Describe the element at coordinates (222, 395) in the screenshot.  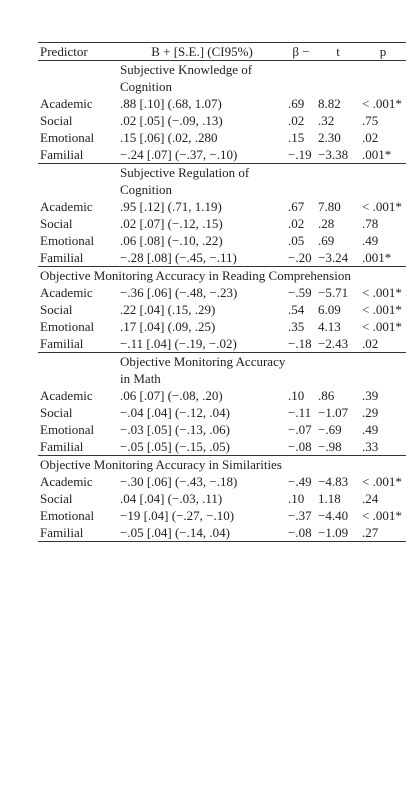
I see `data-row: Academic .06 [.07] (−.08, .20) .10 .86 .39` at that location.